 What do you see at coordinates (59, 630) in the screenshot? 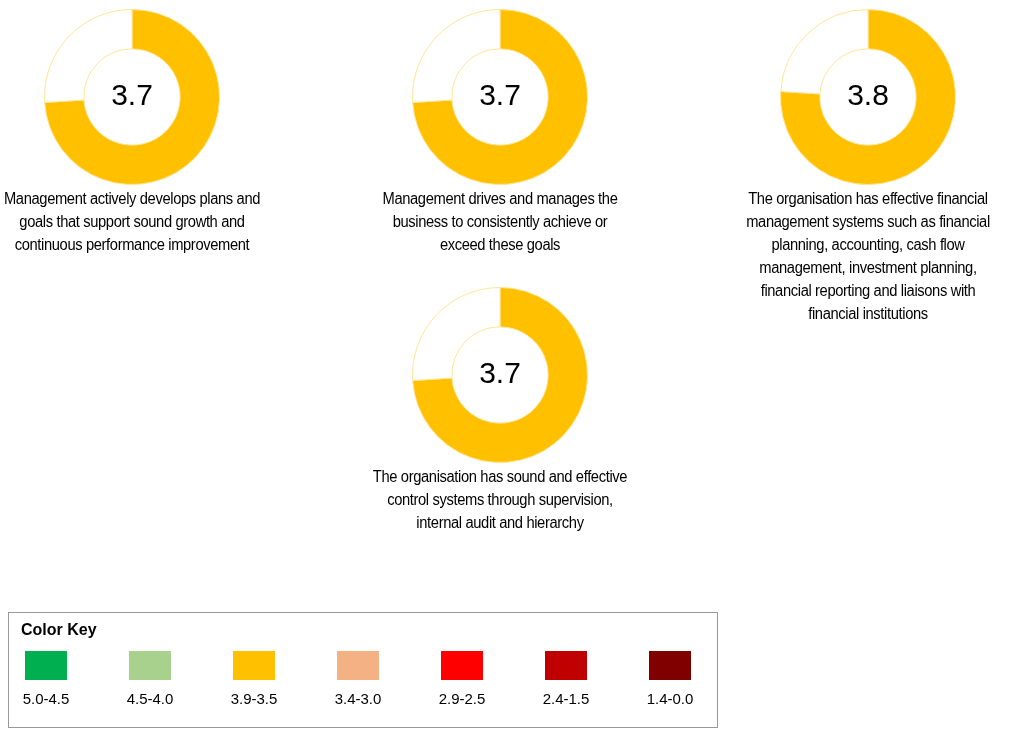
I see `text: Color Key` at bounding box center [59, 630].